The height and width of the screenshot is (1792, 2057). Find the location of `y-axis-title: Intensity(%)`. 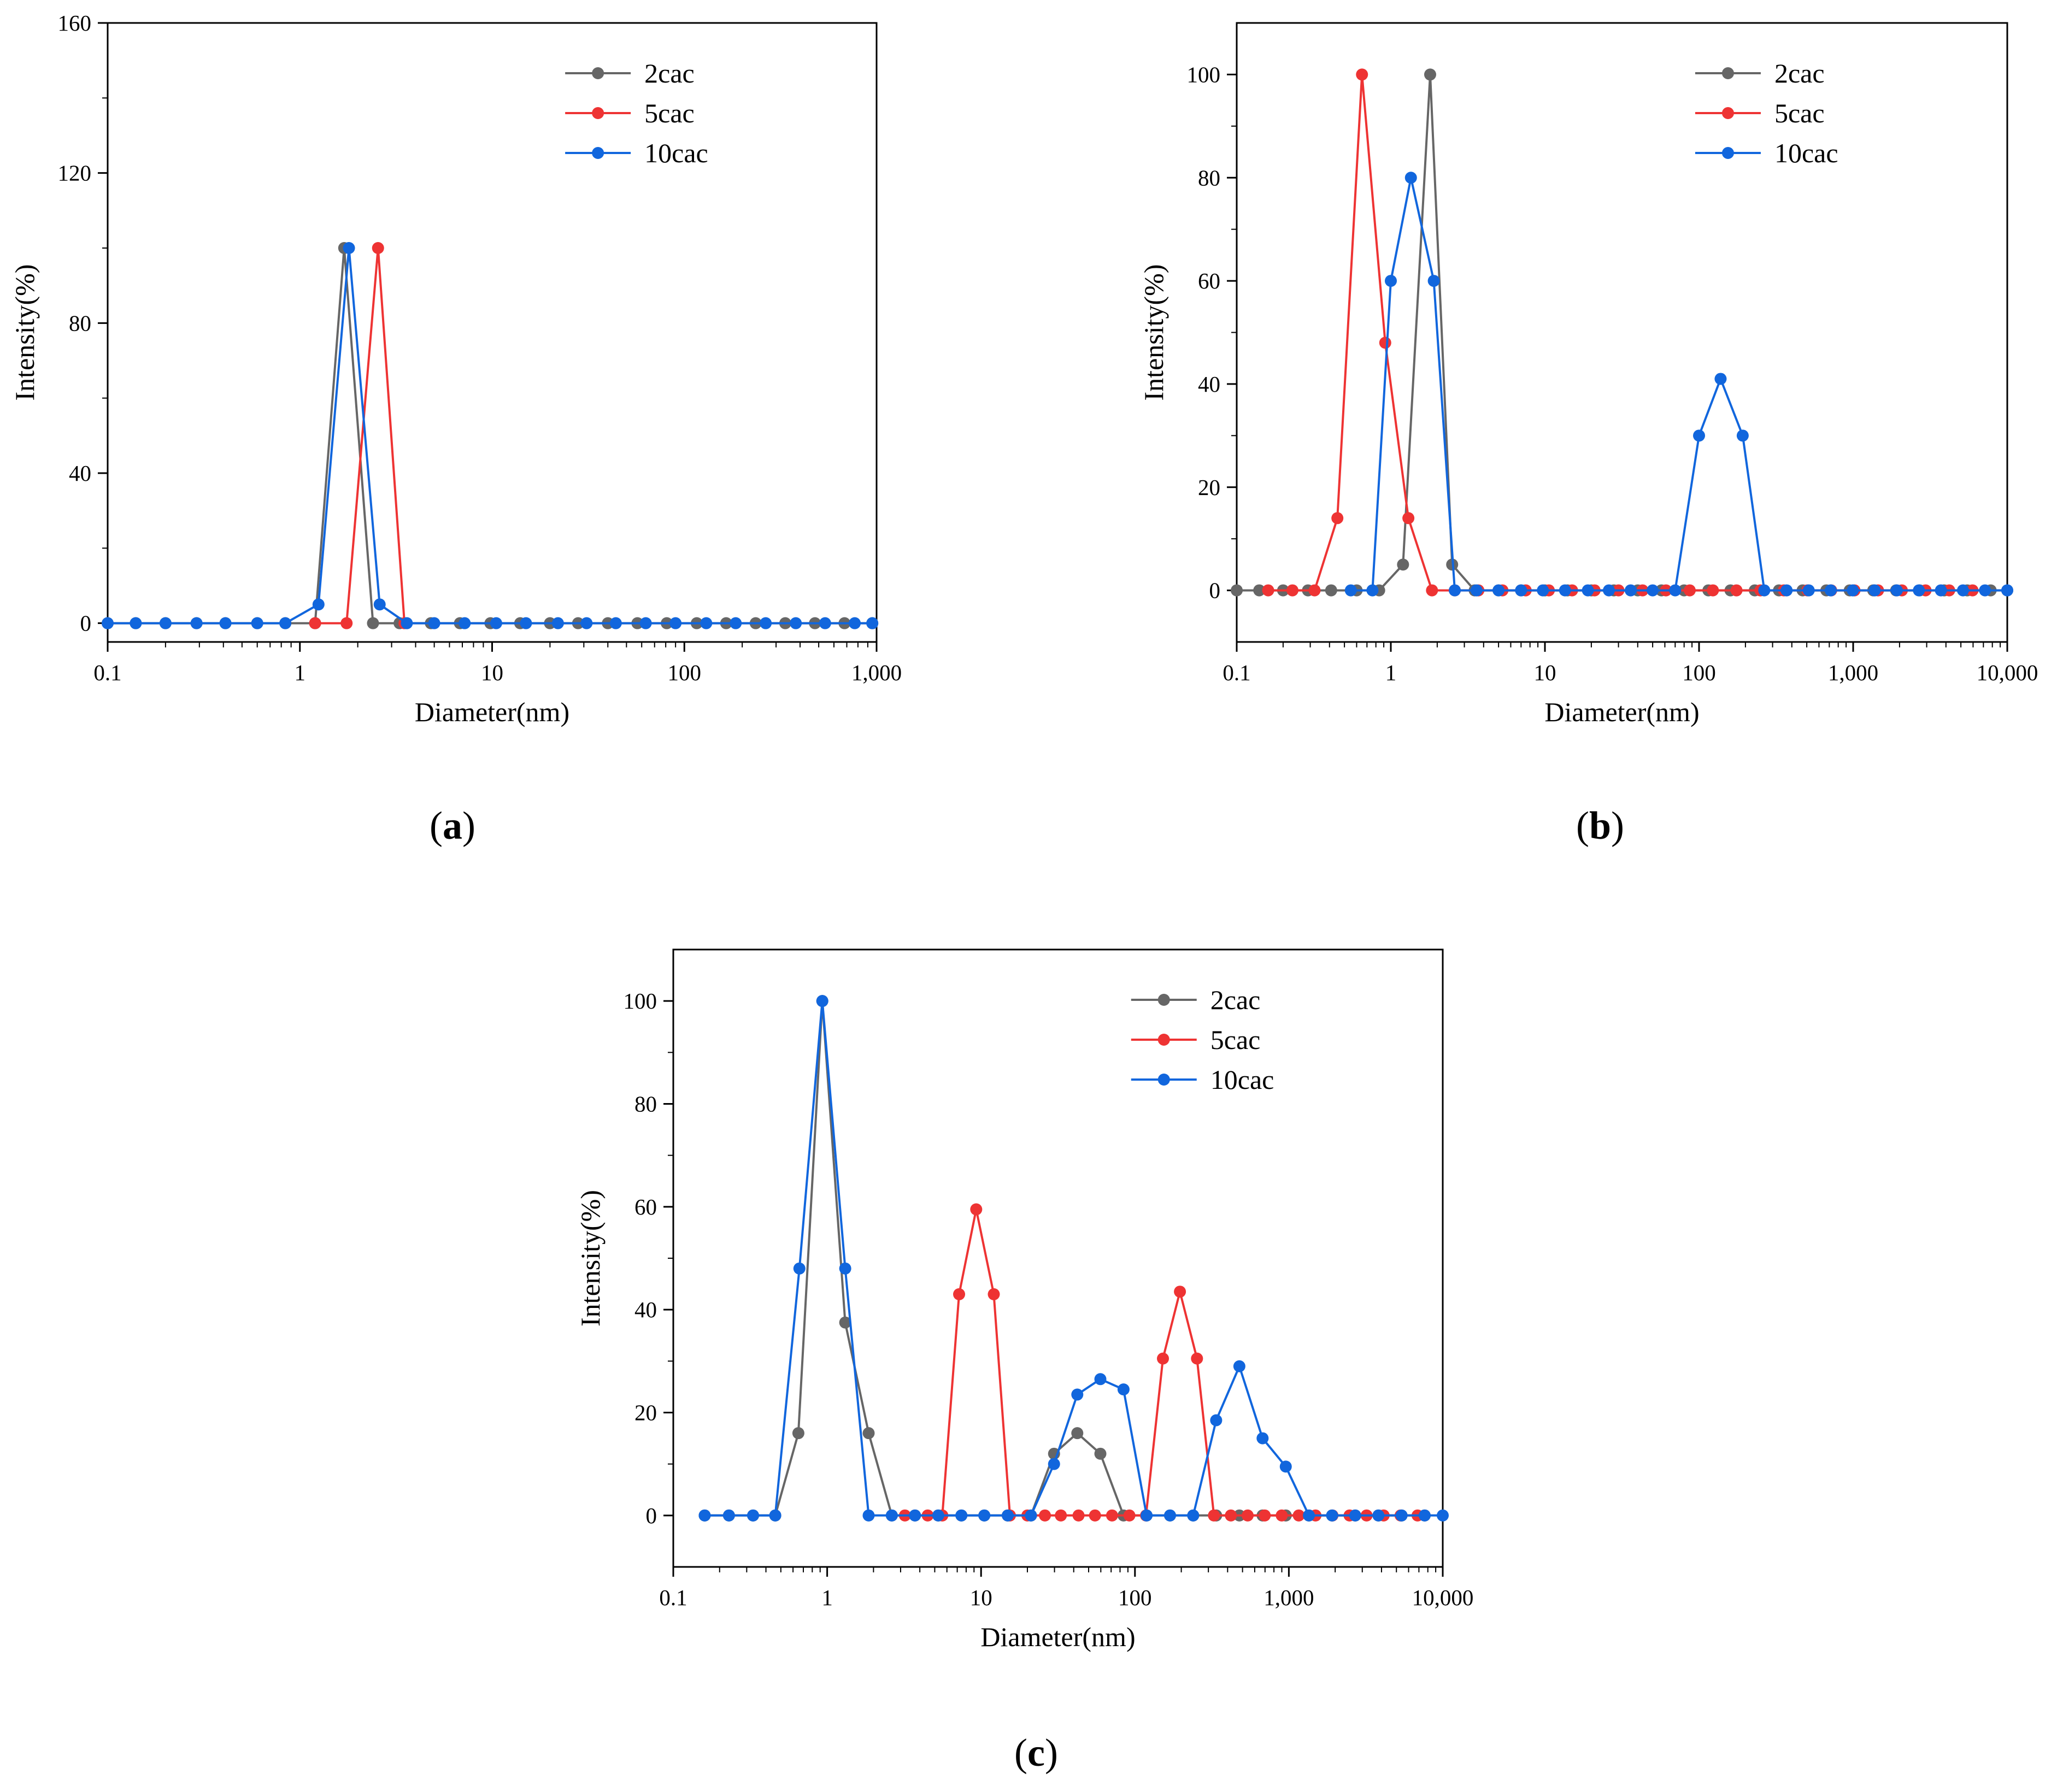

y-axis-title: Intensity(%) is located at coordinates (1153, 332).